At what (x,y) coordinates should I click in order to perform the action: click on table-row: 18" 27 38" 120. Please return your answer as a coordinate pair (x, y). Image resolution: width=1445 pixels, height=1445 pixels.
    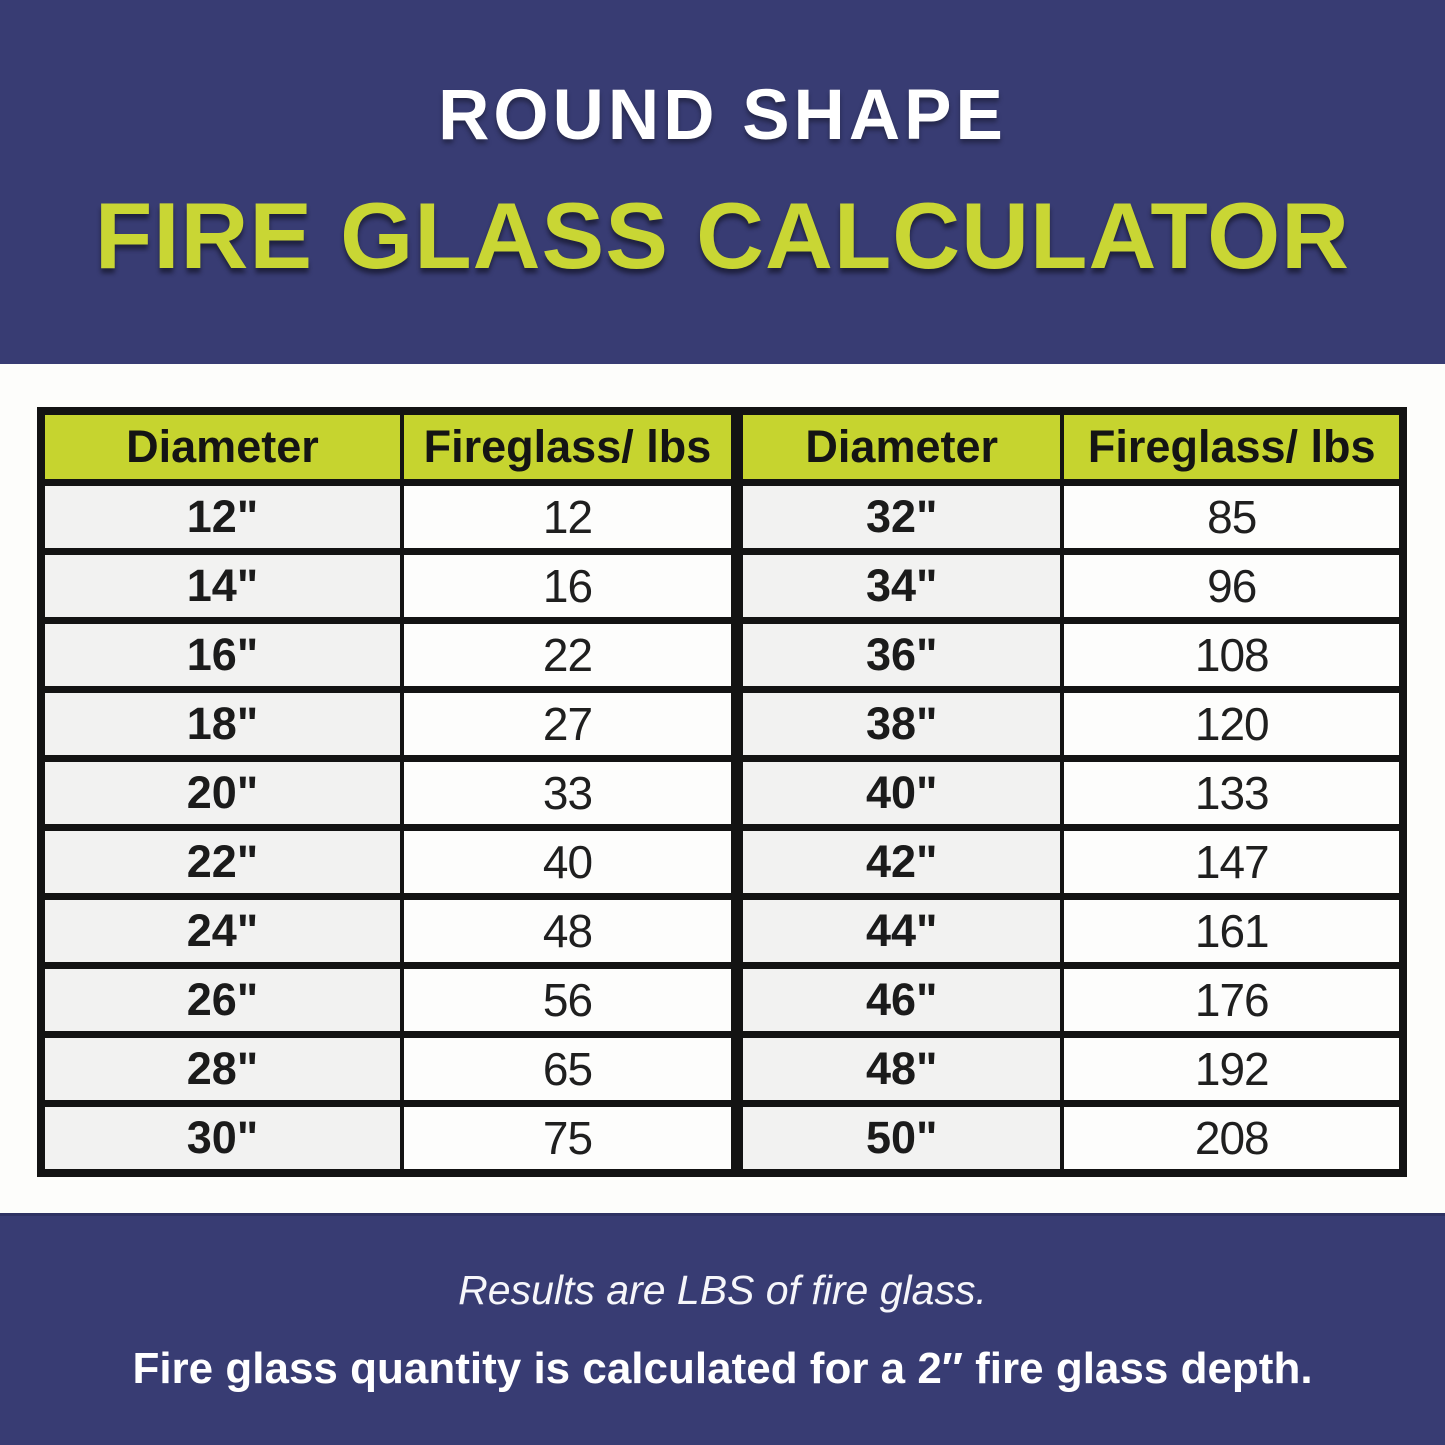
    Looking at the image, I should click on (722, 724).